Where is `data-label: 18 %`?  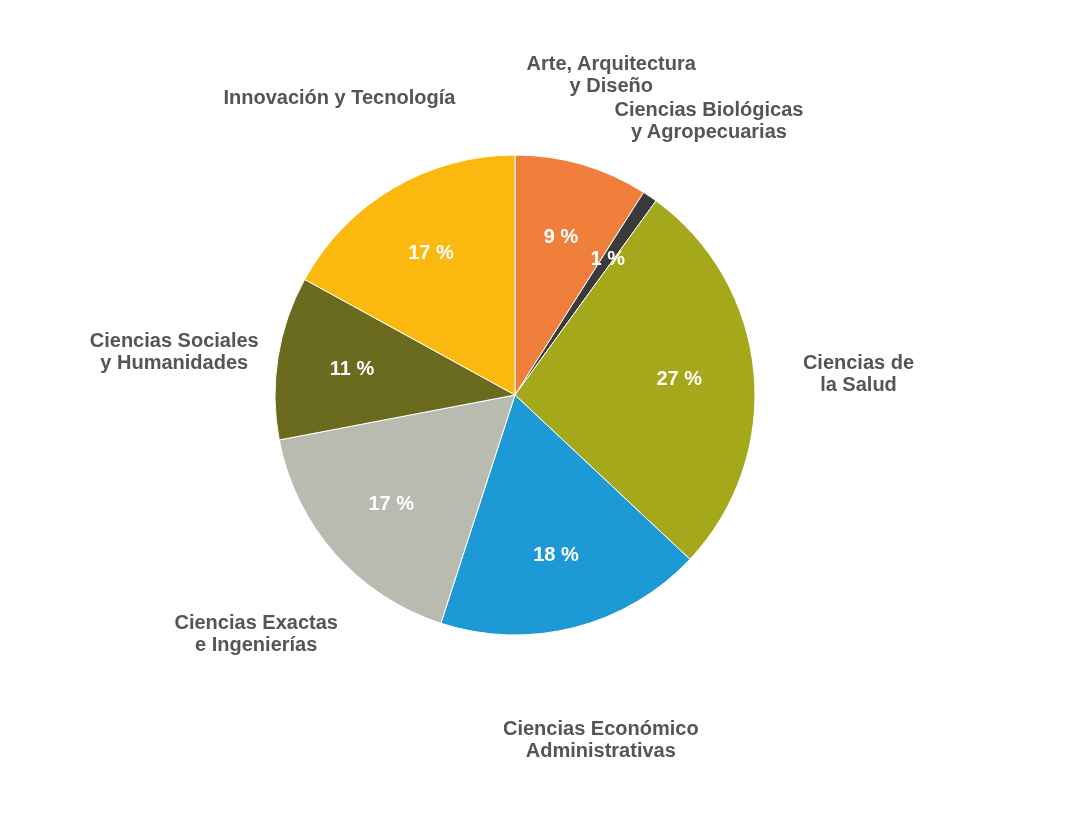
data-label: 18 % is located at coordinates (556, 553).